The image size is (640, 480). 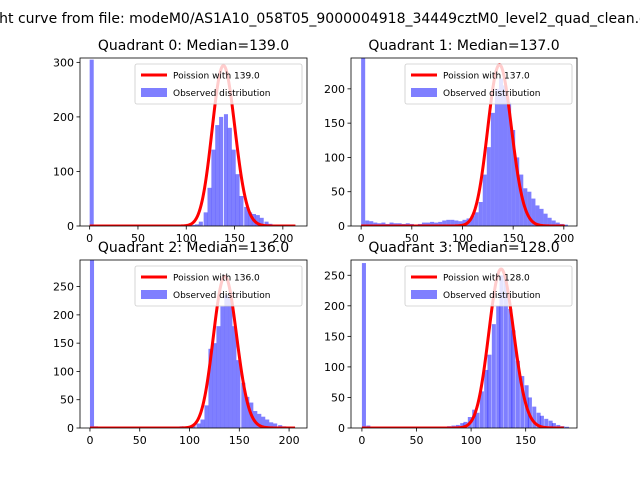 I want to click on x-tick-label: 0, so click(x=361, y=440).